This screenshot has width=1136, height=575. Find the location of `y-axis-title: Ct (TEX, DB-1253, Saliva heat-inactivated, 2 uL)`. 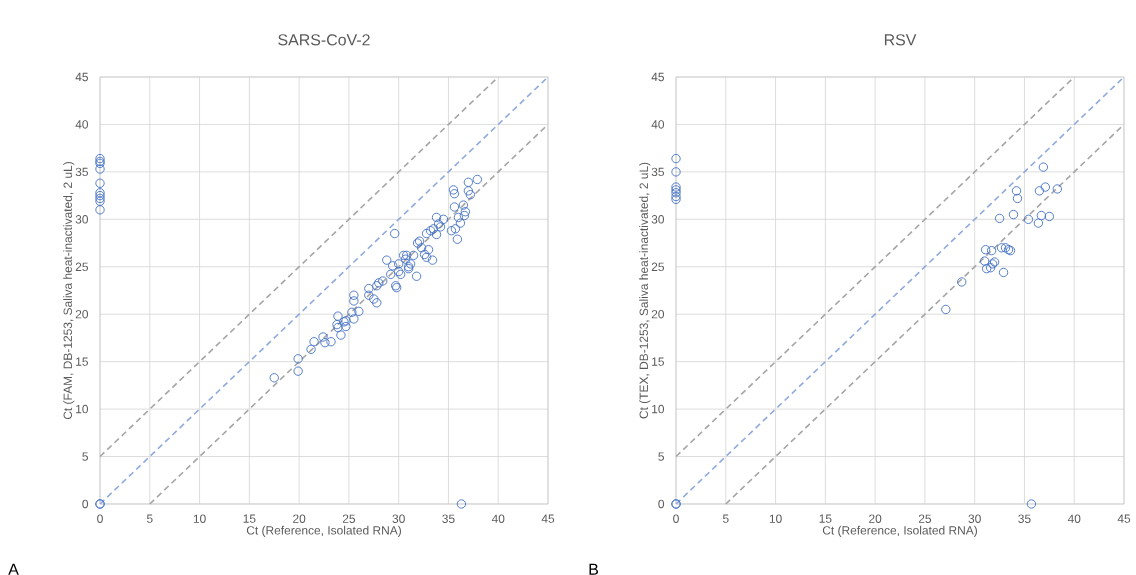

y-axis-title: Ct (TEX, DB-1253, Saliva heat-inactivated, 2 uL) is located at coordinates (645, 290).